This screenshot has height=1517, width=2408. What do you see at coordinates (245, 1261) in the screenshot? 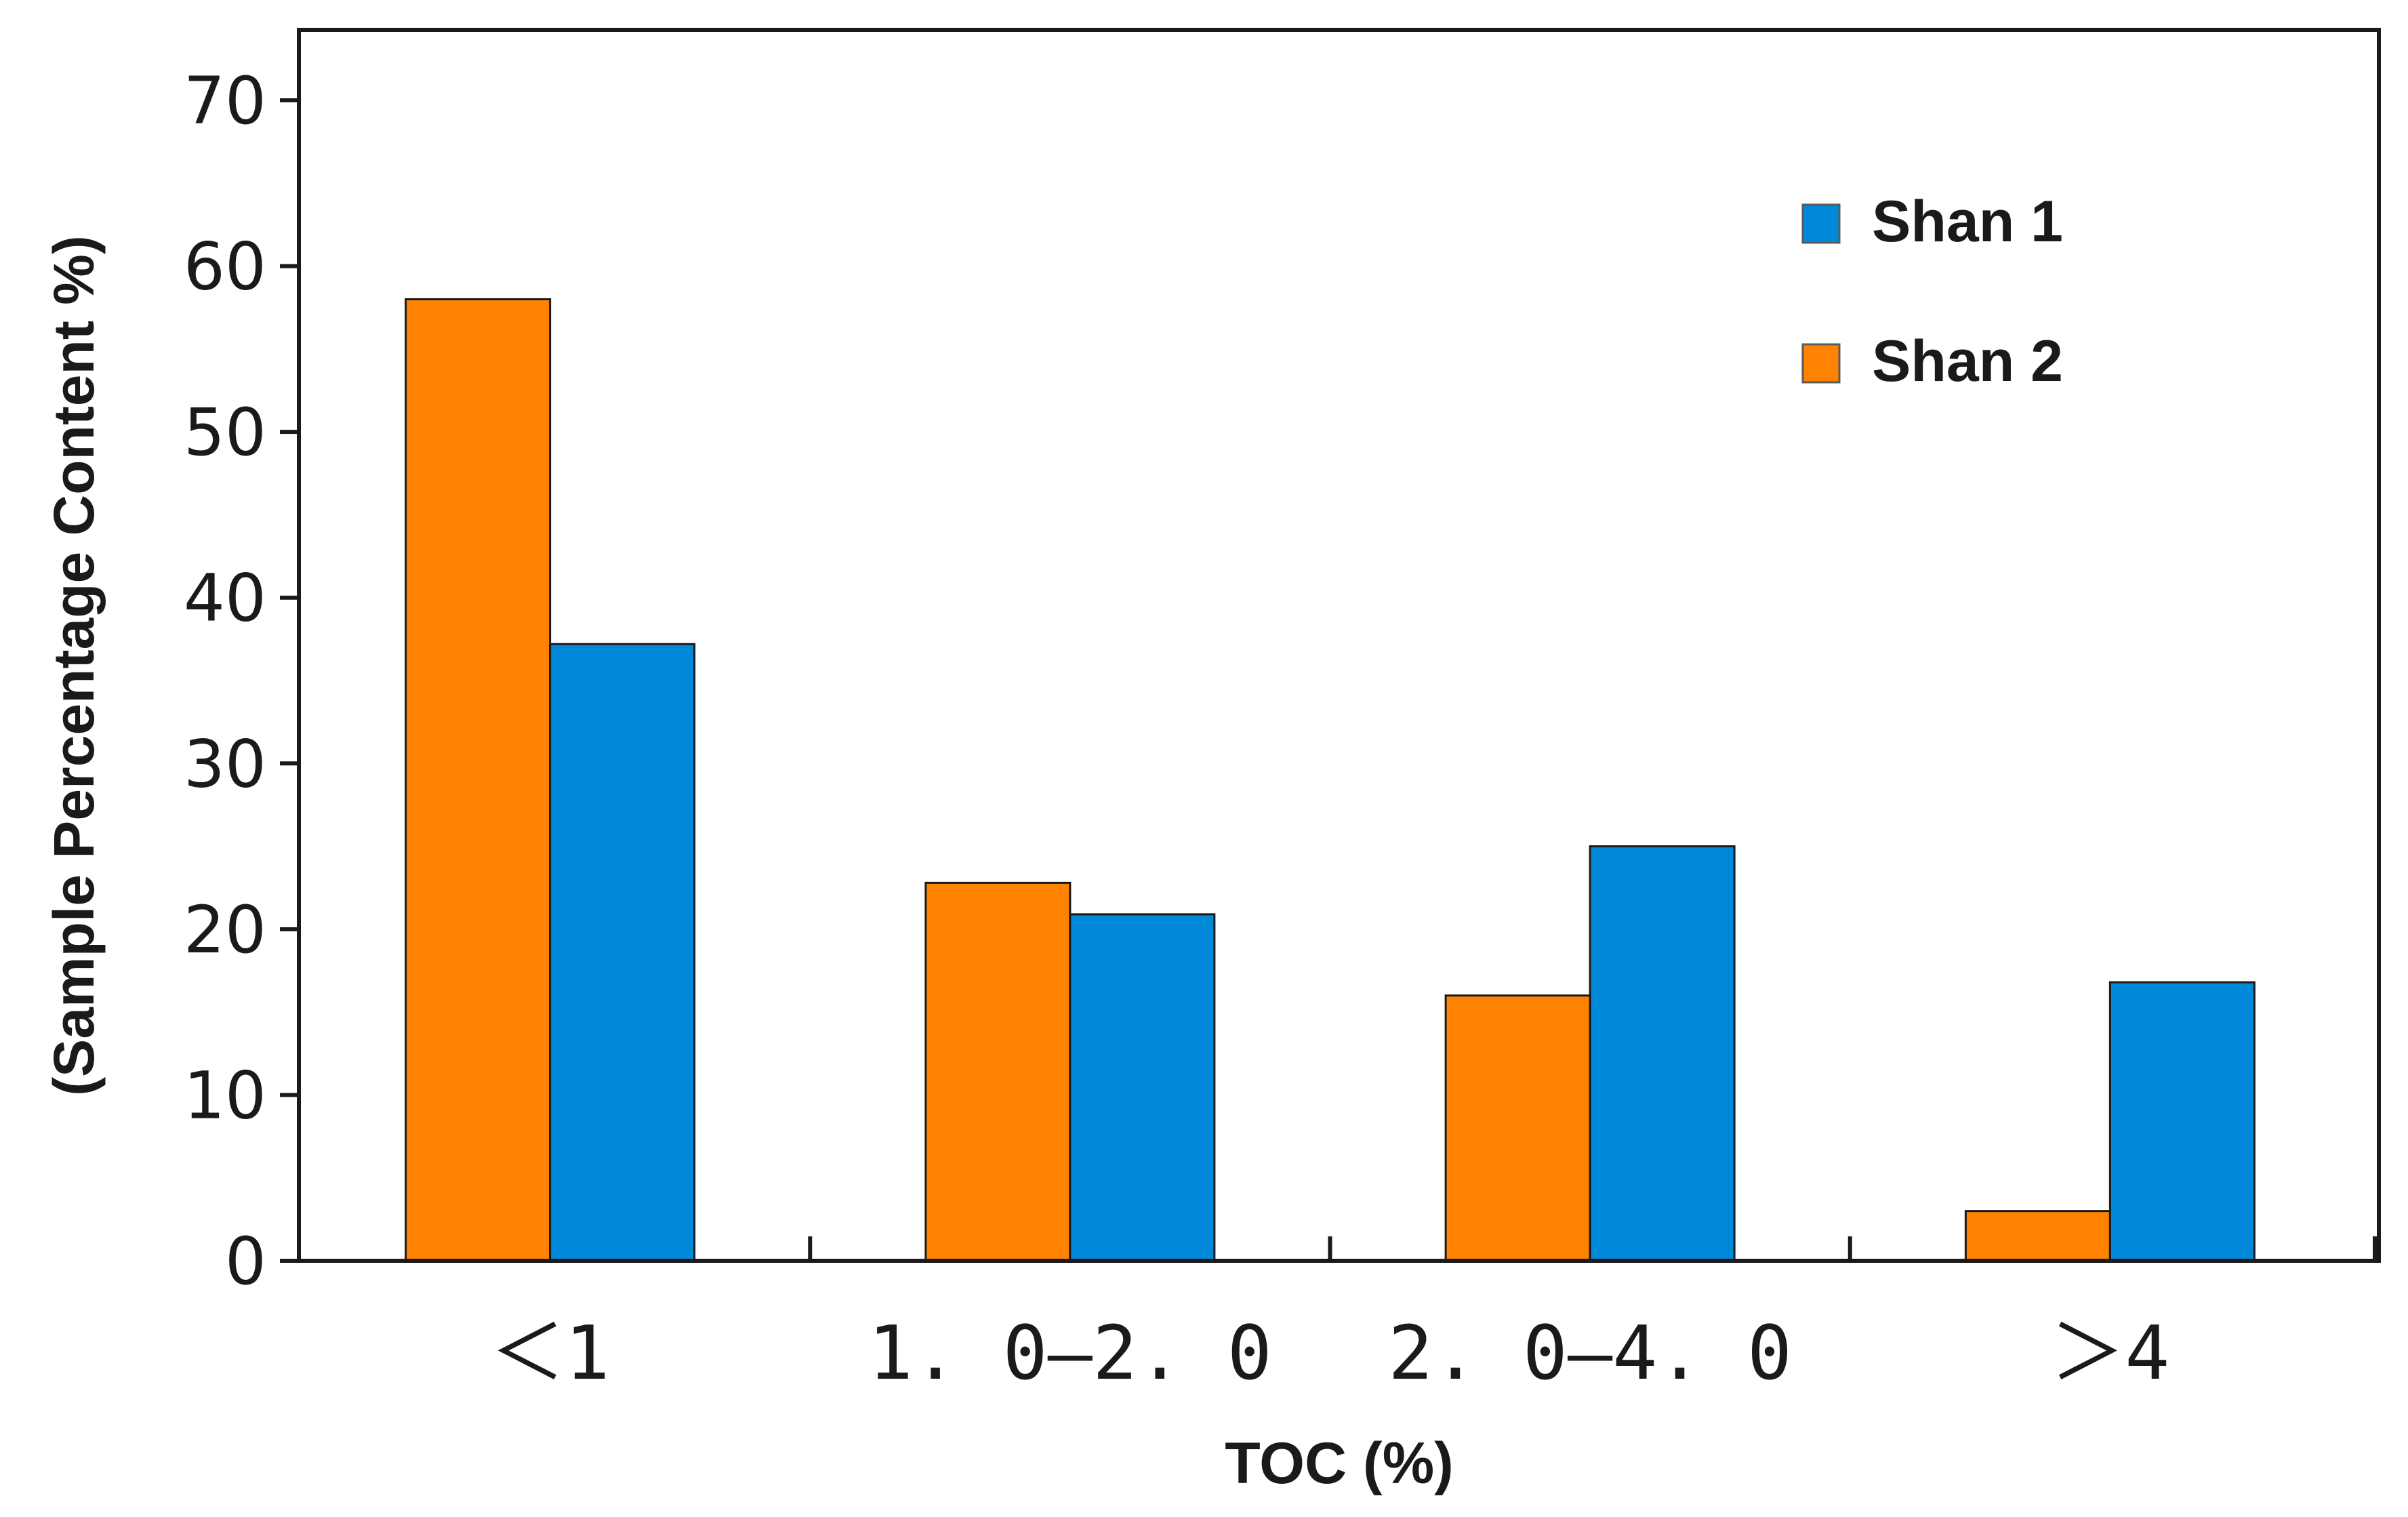
I see `y-tick-label: 0` at bounding box center [245, 1261].